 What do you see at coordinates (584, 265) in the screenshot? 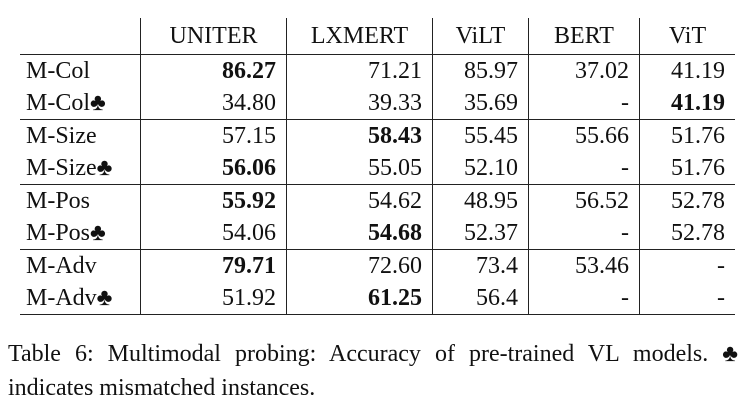
I see `table-cell: 53.46` at bounding box center [584, 265].